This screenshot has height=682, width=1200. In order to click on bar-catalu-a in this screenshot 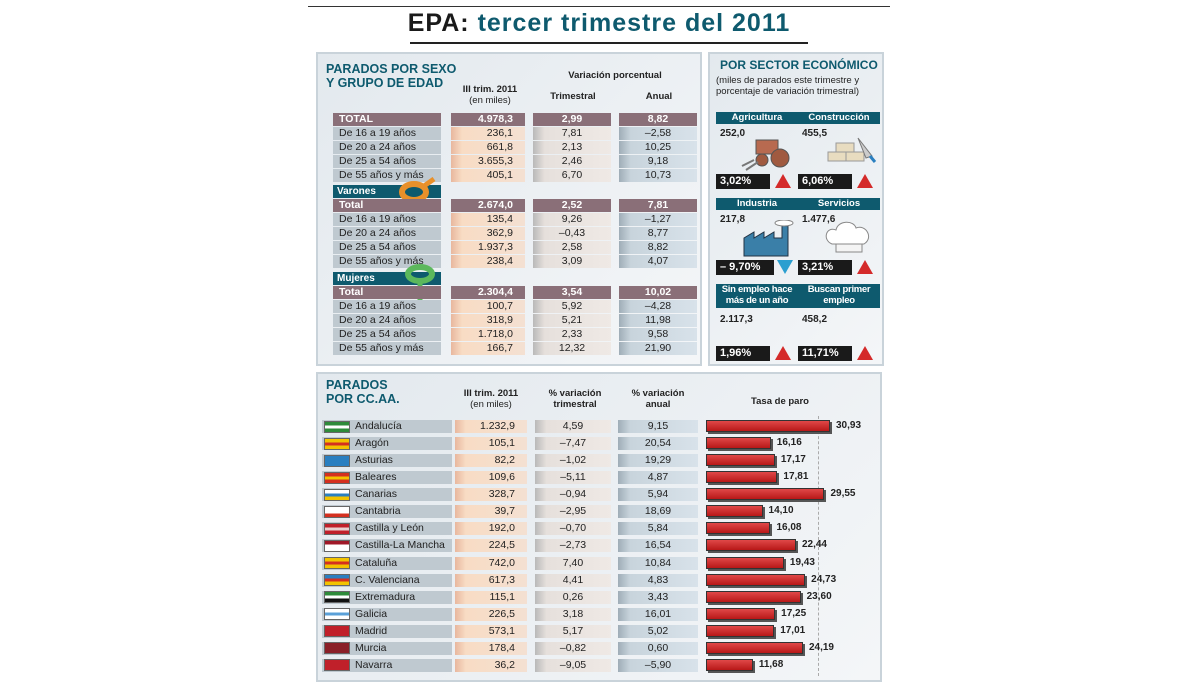, I will do `click(745, 562)`.